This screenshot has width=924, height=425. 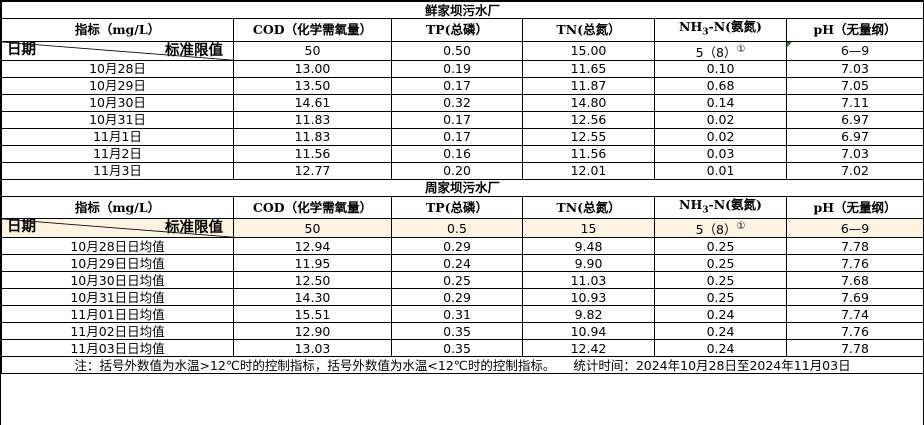 I want to click on row-date: 11月1日, so click(x=117, y=136).